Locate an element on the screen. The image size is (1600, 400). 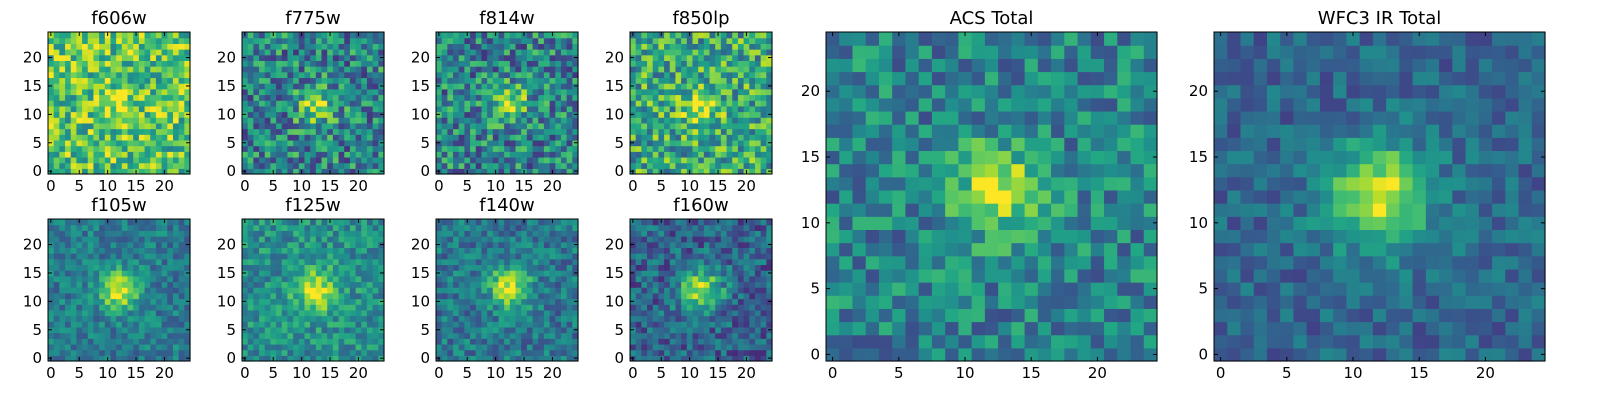
x-tick-label: 20 is located at coordinates (164, 373).